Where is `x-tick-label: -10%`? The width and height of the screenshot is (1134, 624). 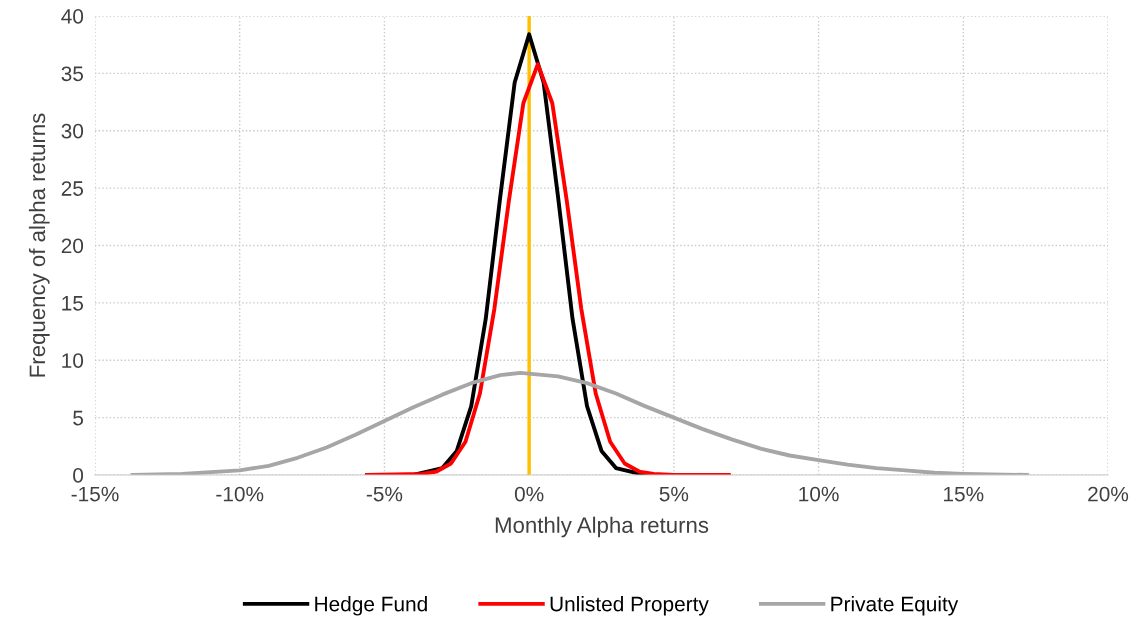
x-tick-label: -10% is located at coordinates (240, 494).